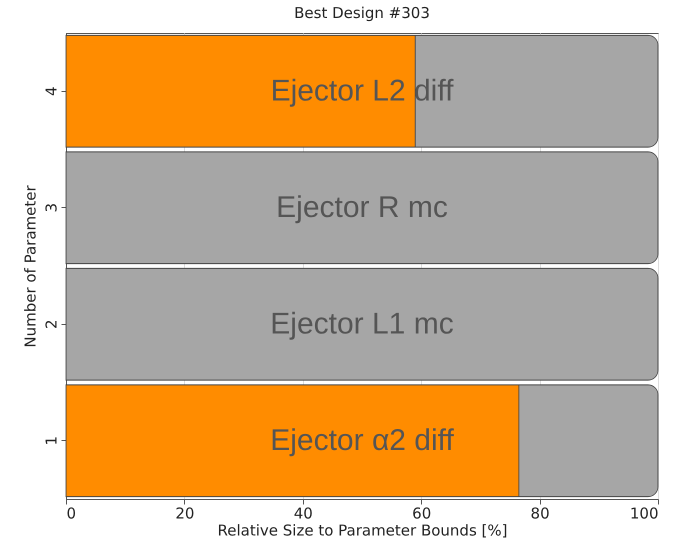 The width and height of the screenshot is (700, 555). Describe the element at coordinates (51, 441) in the screenshot. I see `y-tick-label: 1` at that location.